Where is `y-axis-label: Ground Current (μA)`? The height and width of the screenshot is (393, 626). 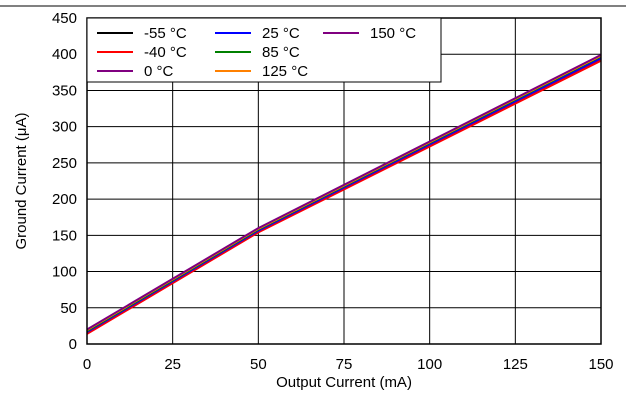 y-axis-label: Ground Current (μA) is located at coordinates (21, 180).